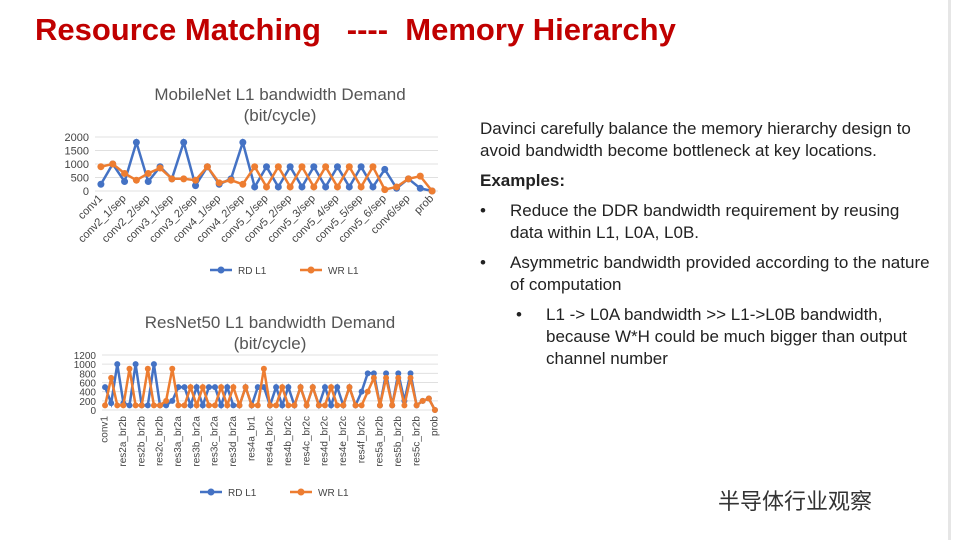  Describe the element at coordinates (355, 29) in the screenshot. I see `slide-title: Resource Matching ---- Memory Hierarchy` at that location.